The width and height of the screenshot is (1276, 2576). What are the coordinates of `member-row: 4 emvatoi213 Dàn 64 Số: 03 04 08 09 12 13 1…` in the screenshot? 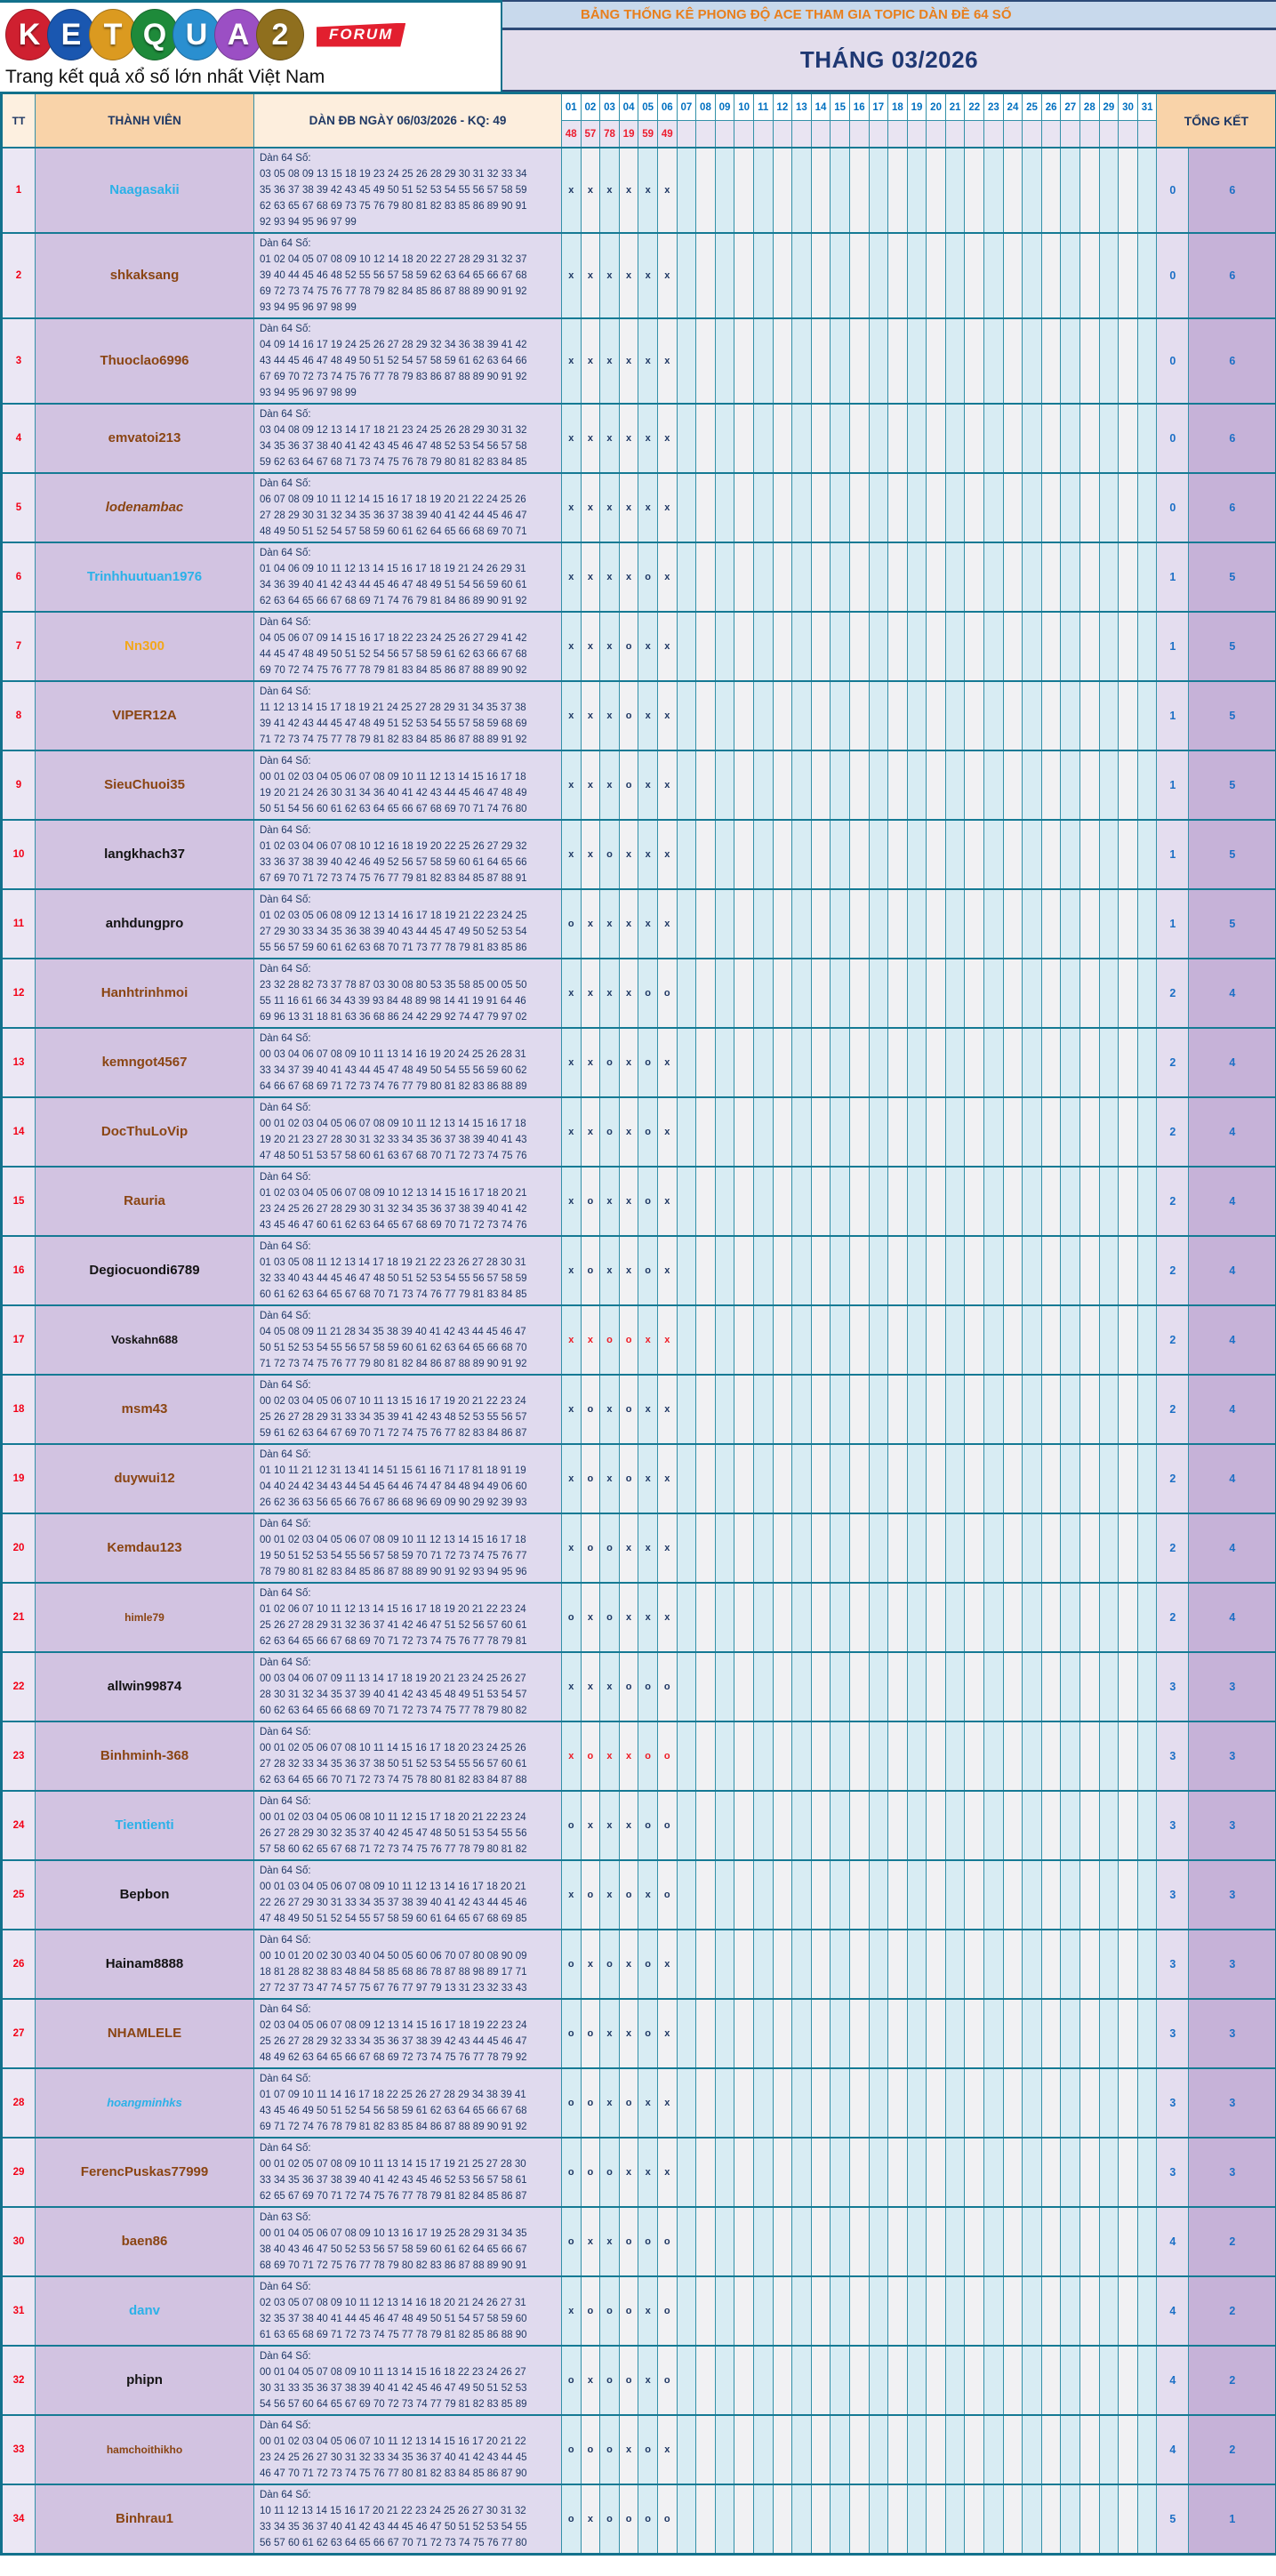 It's located at (639, 438).